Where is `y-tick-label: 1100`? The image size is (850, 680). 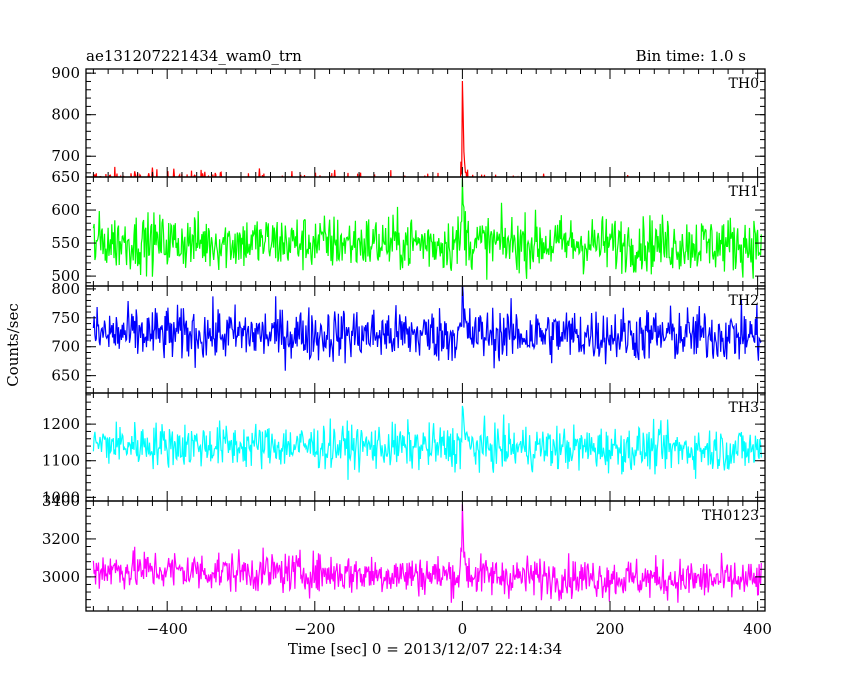 y-tick-label: 1100 is located at coordinates (61, 461).